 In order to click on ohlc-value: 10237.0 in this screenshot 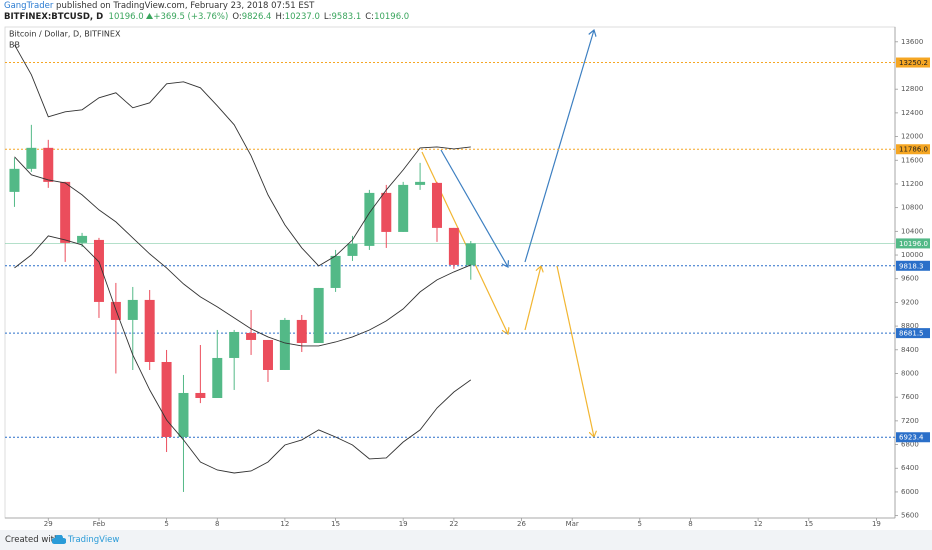, I will do `click(302, 17)`.